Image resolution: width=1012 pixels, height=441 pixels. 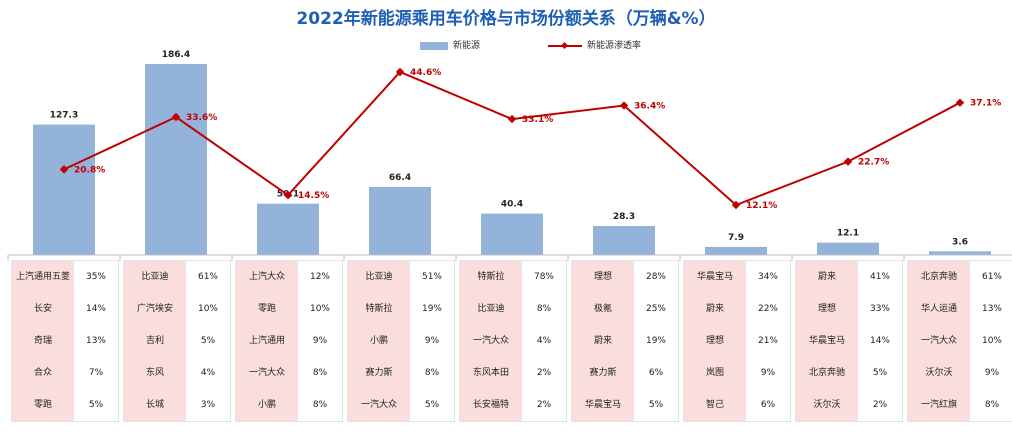 What do you see at coordinates (544, 277) in the screenshot?
I see `brand-share: 78%` at bounding box center [544, 277].